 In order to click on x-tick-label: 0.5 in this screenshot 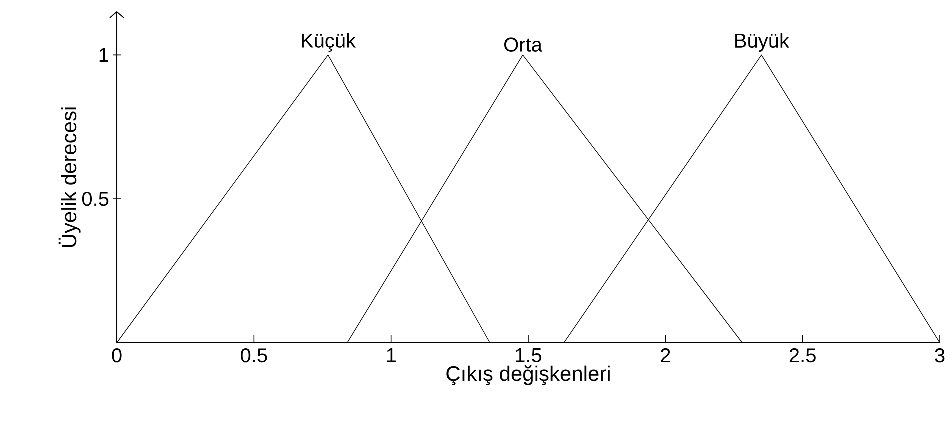, I will do `click(254, 355)`.